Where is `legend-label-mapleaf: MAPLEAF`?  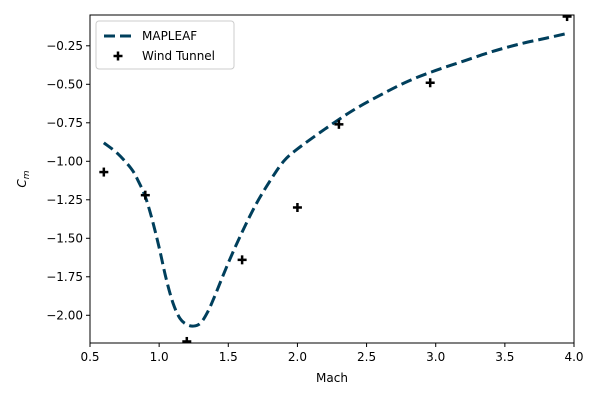
legend-label-mapleaf: MAPLEAF is located at coordinates (169, 36).